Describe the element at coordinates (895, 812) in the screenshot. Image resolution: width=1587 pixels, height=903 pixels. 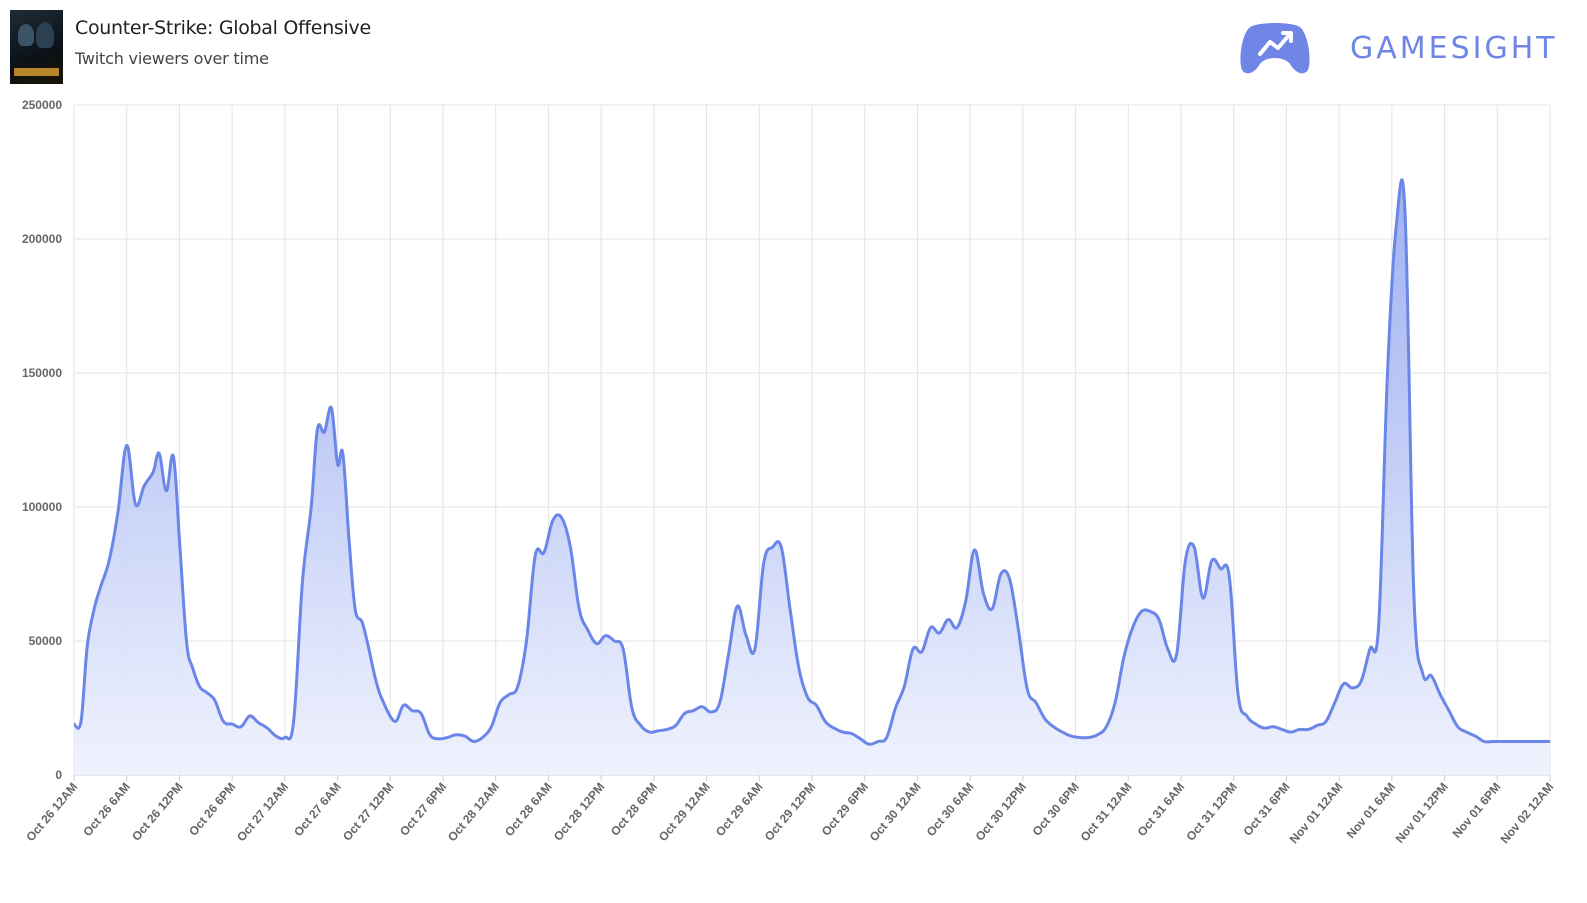
I see `x-tick-label: Oct 30 12AM` at that location.